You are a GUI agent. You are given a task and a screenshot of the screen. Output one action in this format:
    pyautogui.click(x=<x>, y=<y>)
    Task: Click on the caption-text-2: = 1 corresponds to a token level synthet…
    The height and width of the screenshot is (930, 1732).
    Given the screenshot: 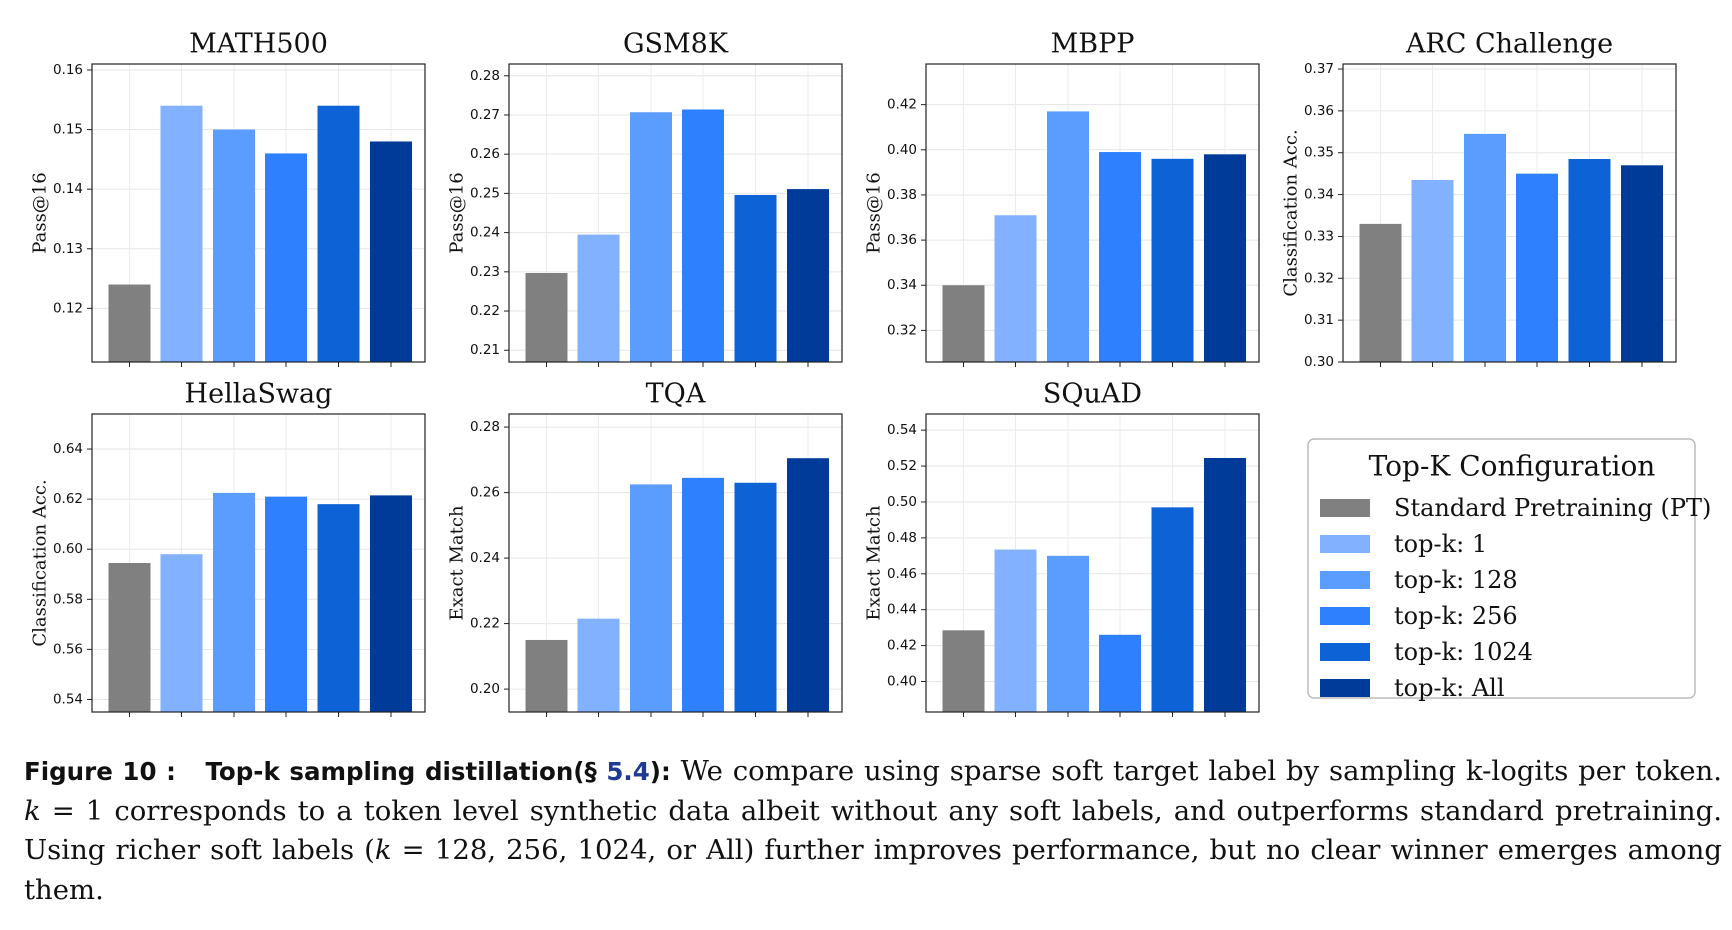 What is the action you would take?
    pyautogui.click(x=873, y=830)
    